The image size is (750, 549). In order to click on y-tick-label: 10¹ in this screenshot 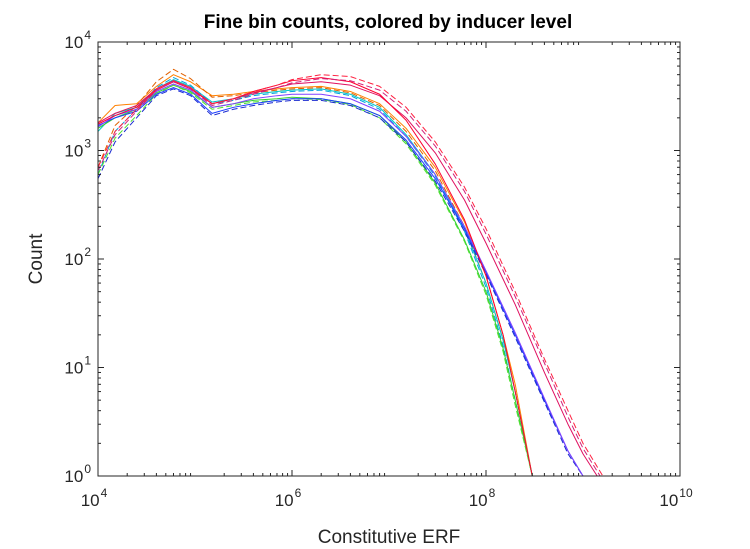, I will do `click(77, 366)`.